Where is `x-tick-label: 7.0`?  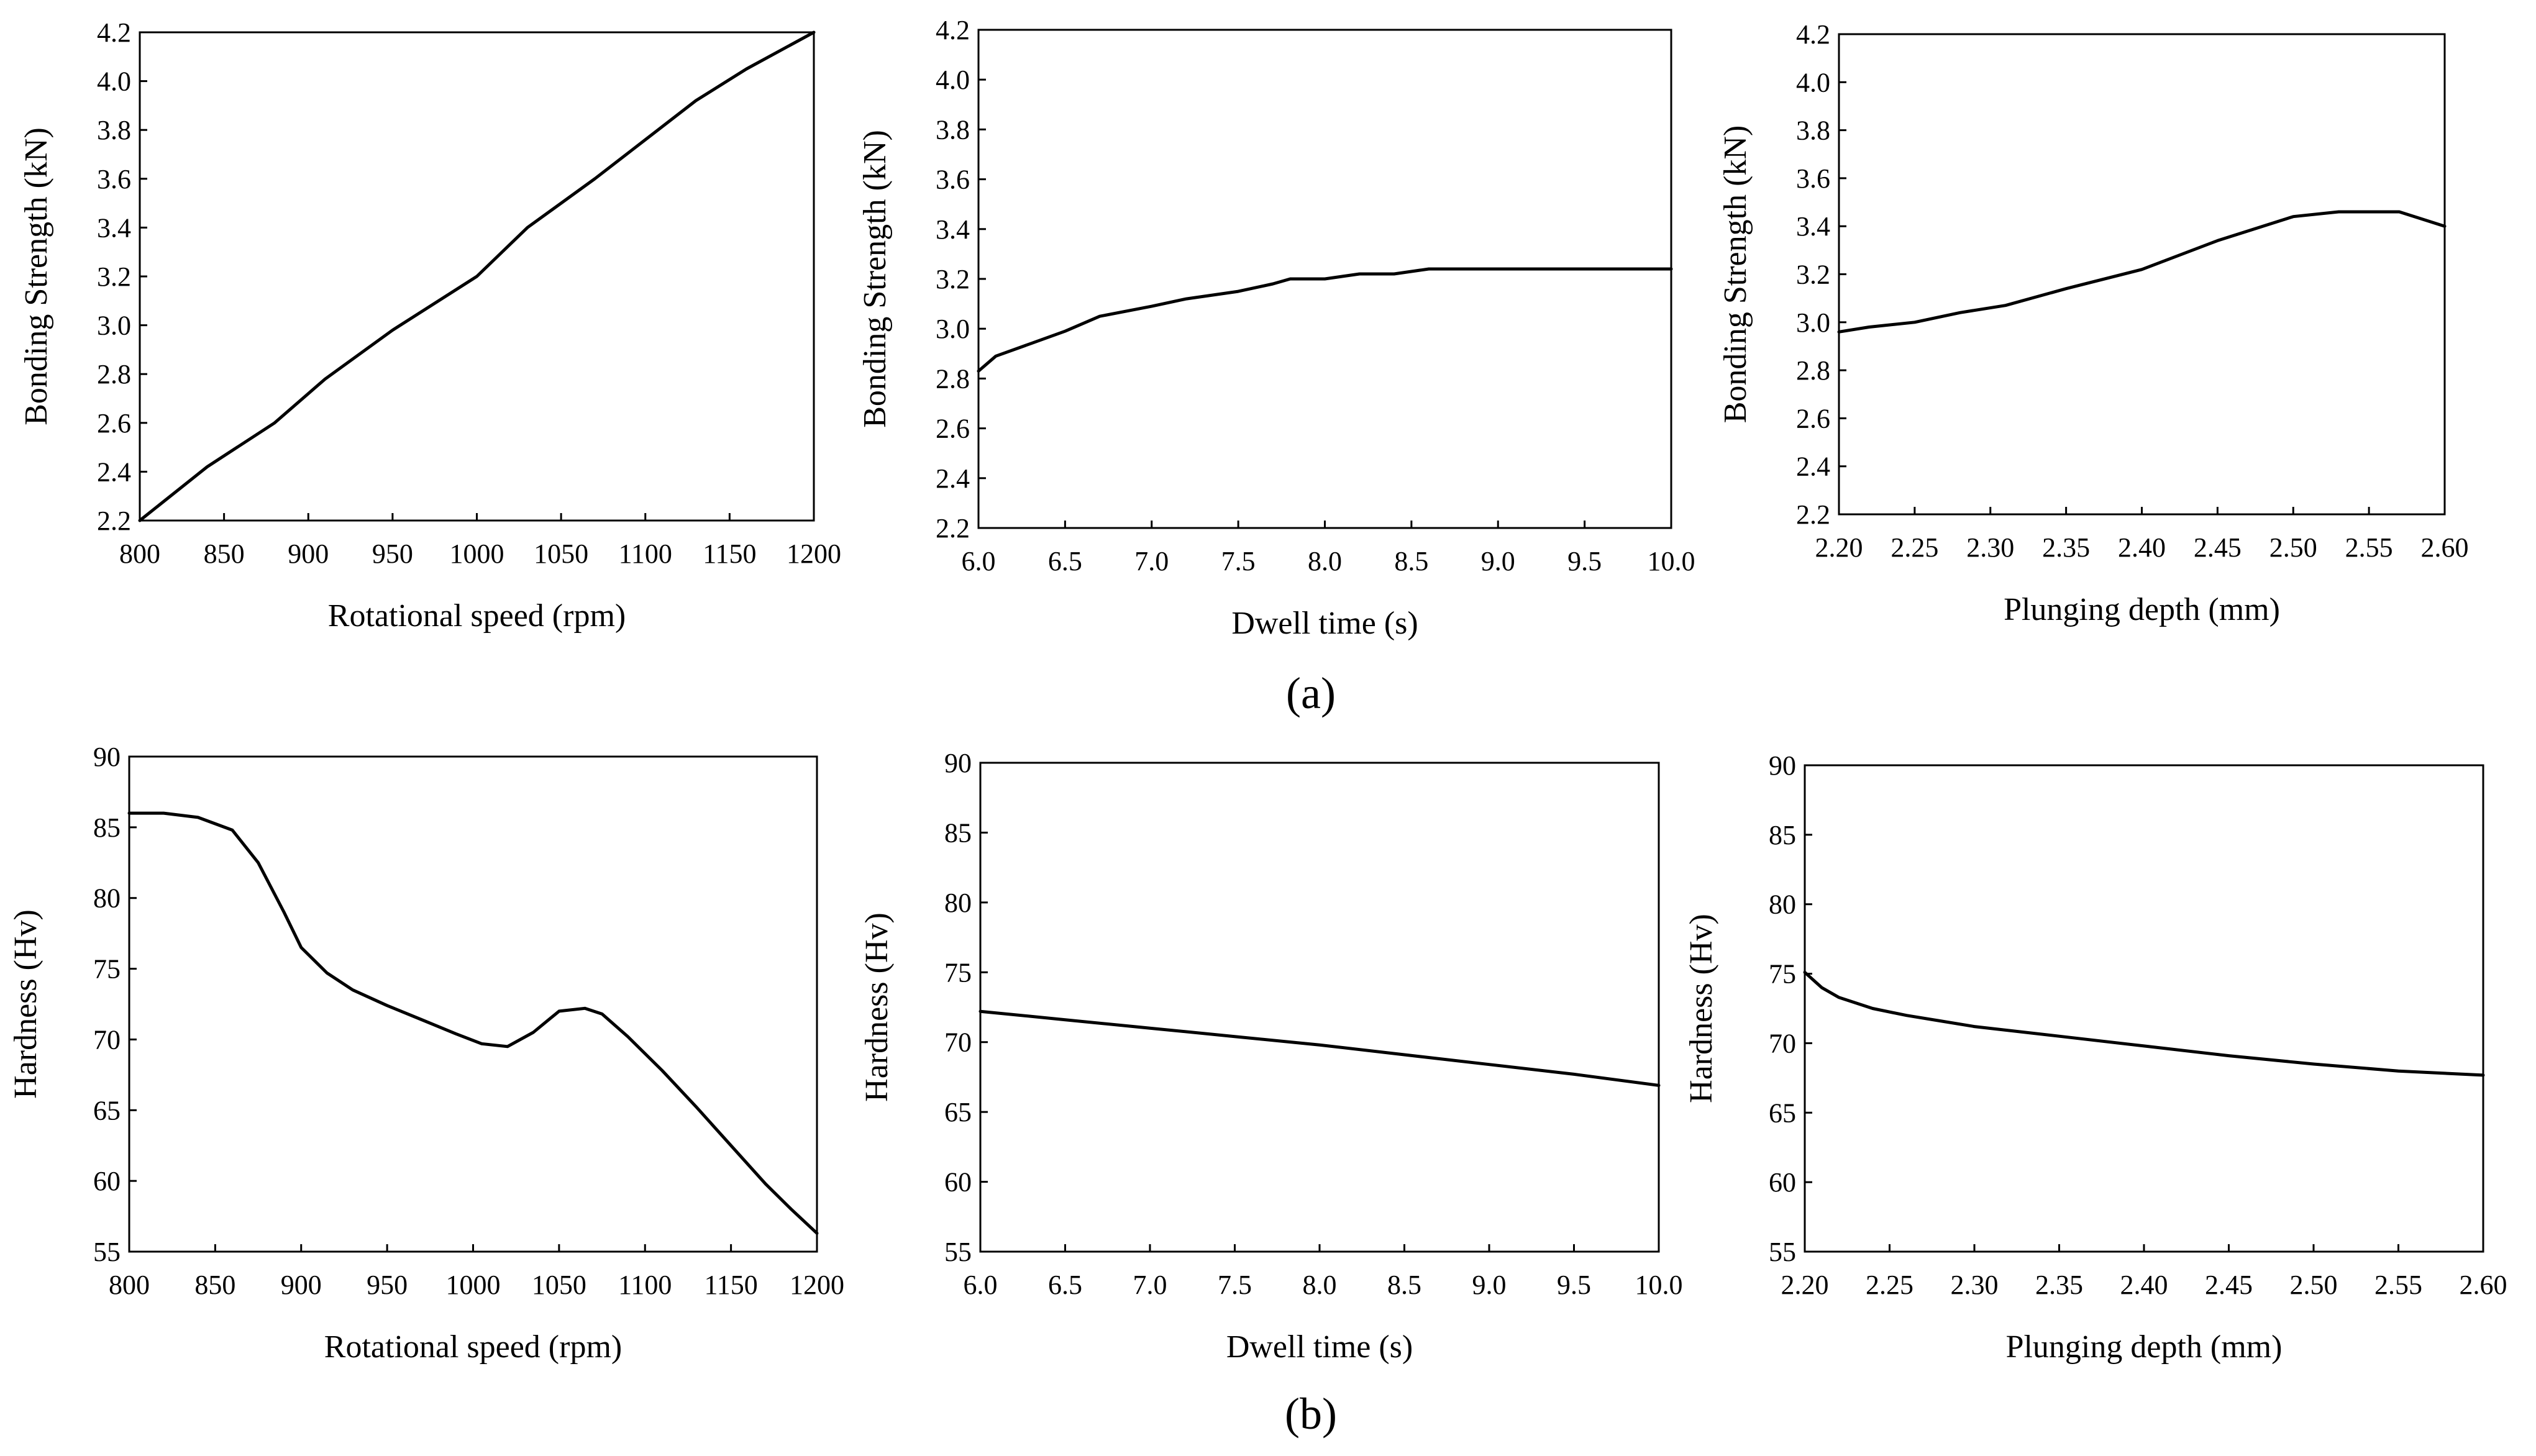 x-tick-label: 7.0 is located at coordinates (1150, 1285).